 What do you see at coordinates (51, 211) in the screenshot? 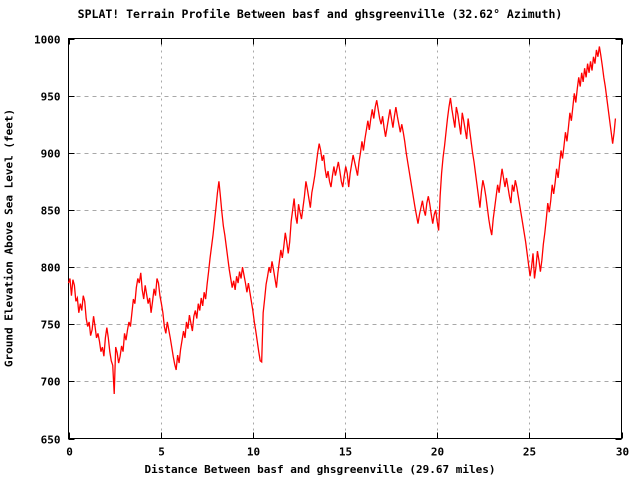
I see `y-tick-label: 850` at bounding box center [51, 211].